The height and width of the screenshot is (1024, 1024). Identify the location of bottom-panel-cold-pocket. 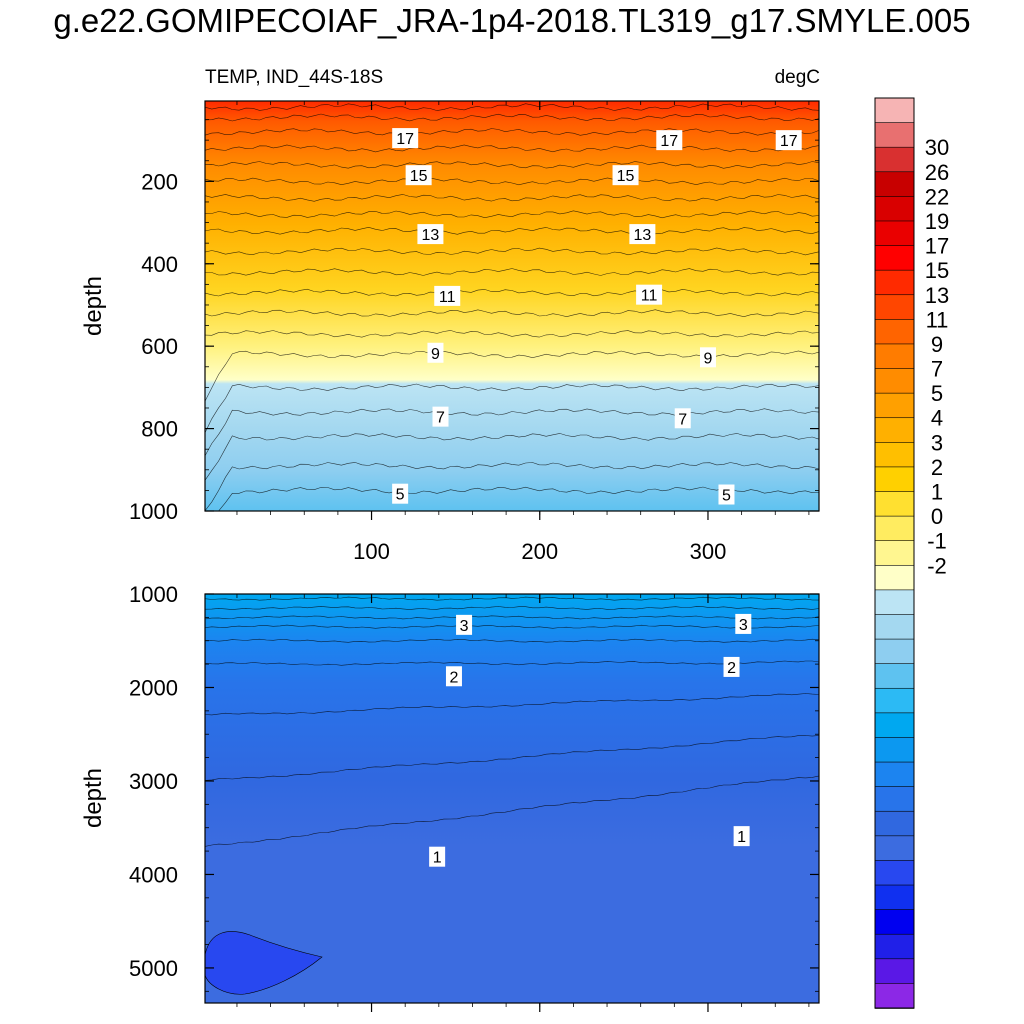
(263, 963).